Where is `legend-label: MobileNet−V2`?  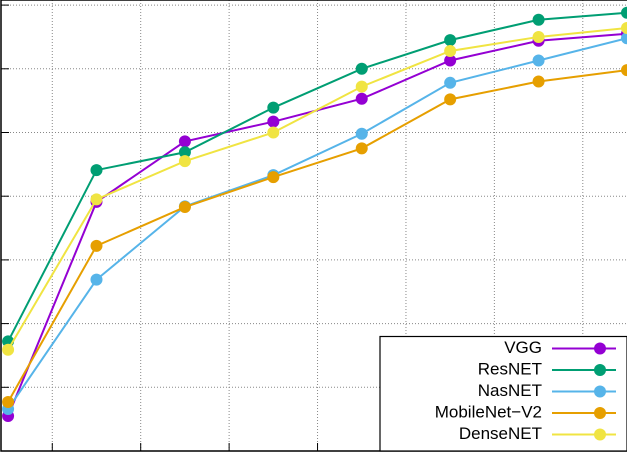
legend-label: MobileNet−V2 is located at coordinates (488, 411).